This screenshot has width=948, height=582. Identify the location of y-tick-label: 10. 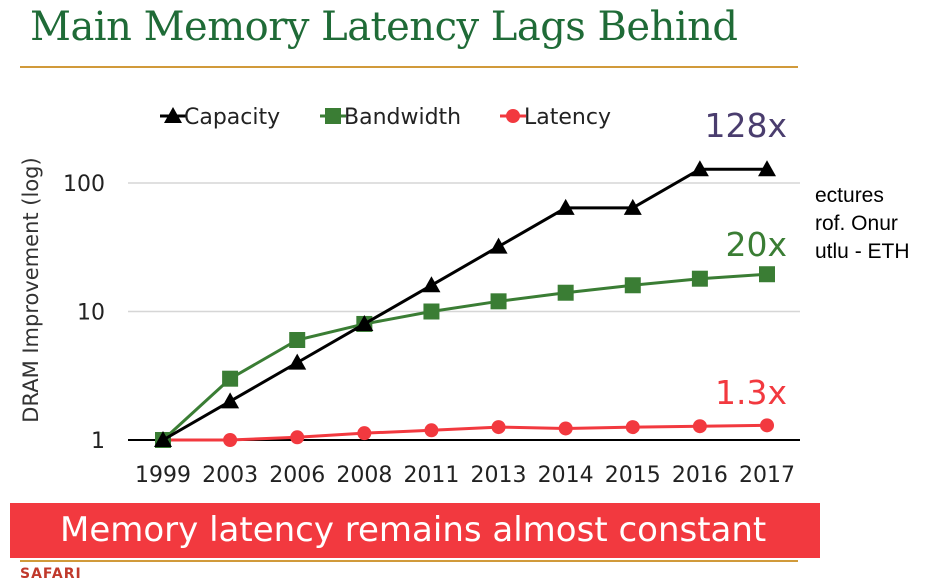
(91, 313).